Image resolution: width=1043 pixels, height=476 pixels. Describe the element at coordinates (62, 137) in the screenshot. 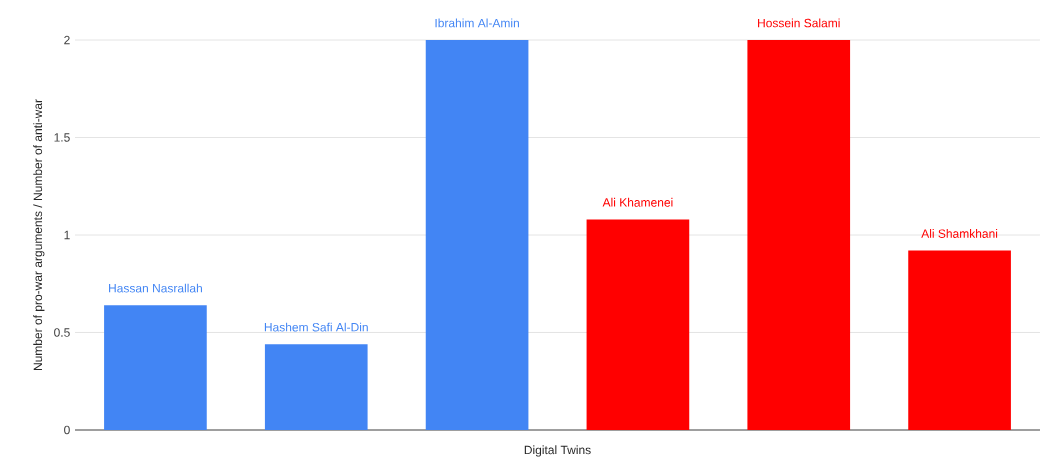

I see `y-tick-label: 1.5` at that location.